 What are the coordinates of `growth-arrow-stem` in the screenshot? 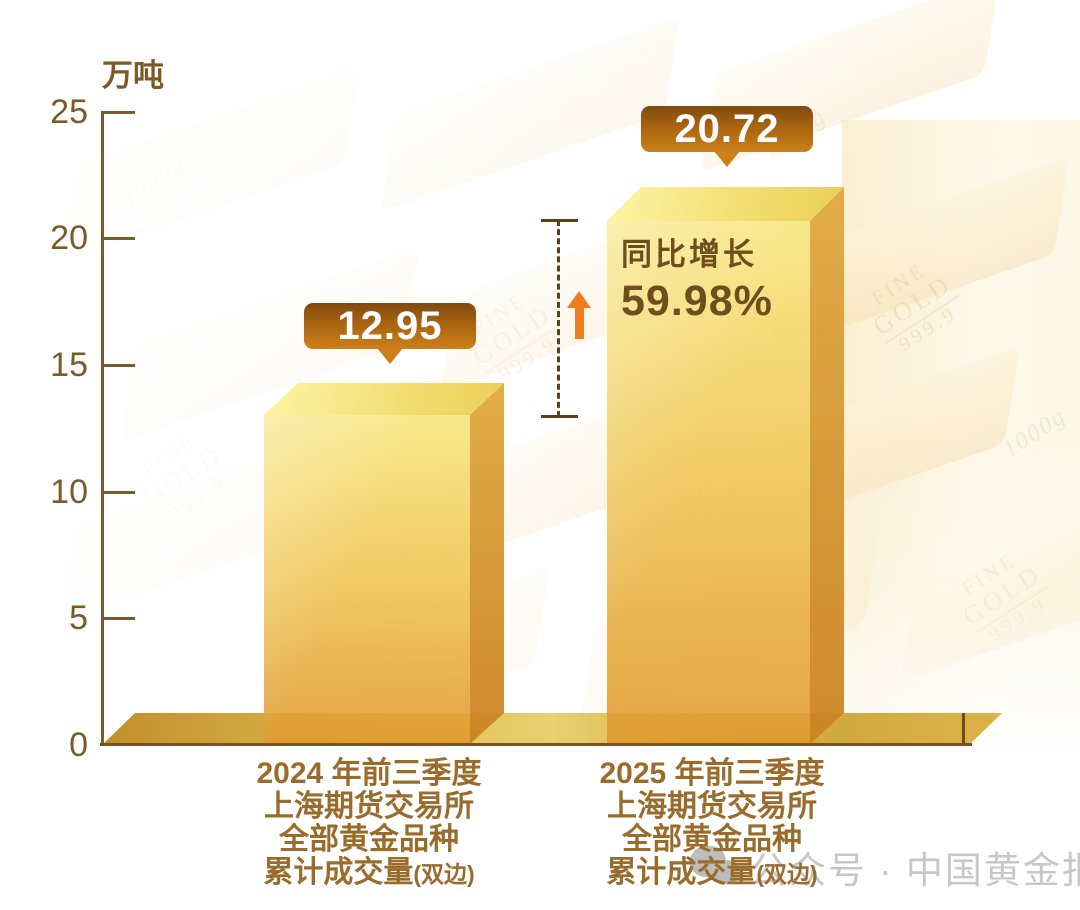 It's located at (579, 322).